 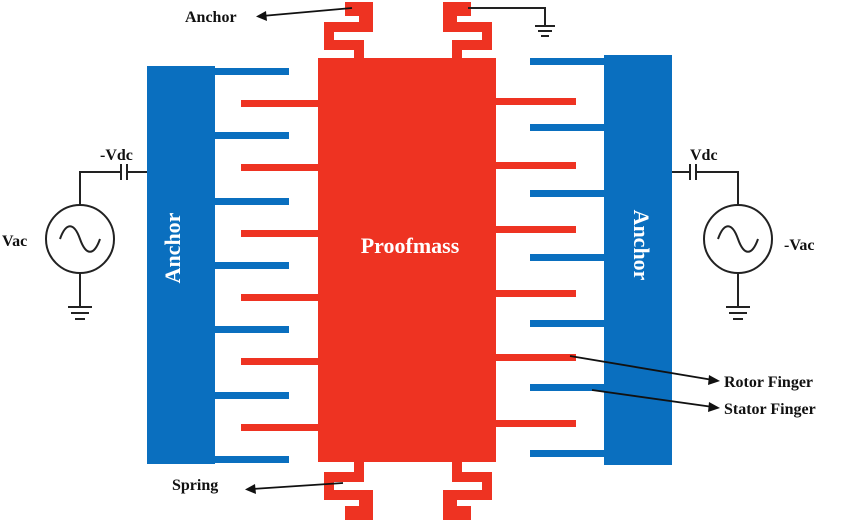 I want to click on right-stator-fingers, so click(x=570, y=260).